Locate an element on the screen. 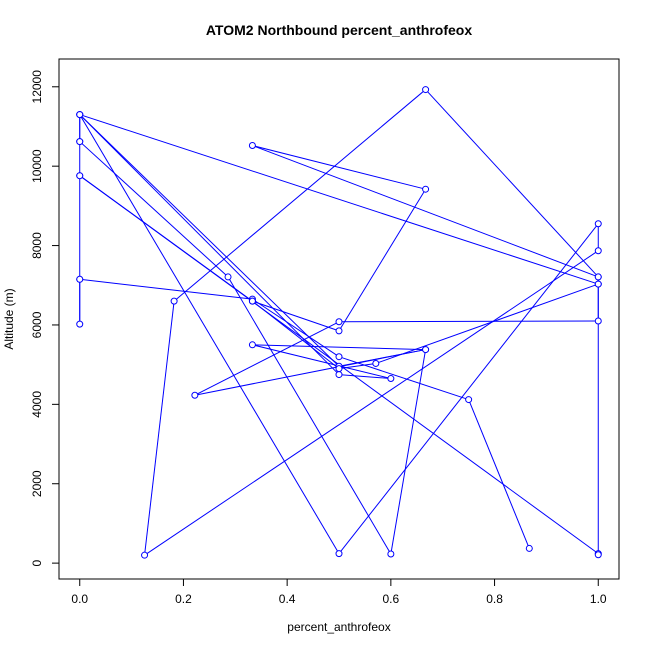 The height and width of the screenshot is (650, 650). y-tick-label: 10000 is located at coordinates (37, 166).